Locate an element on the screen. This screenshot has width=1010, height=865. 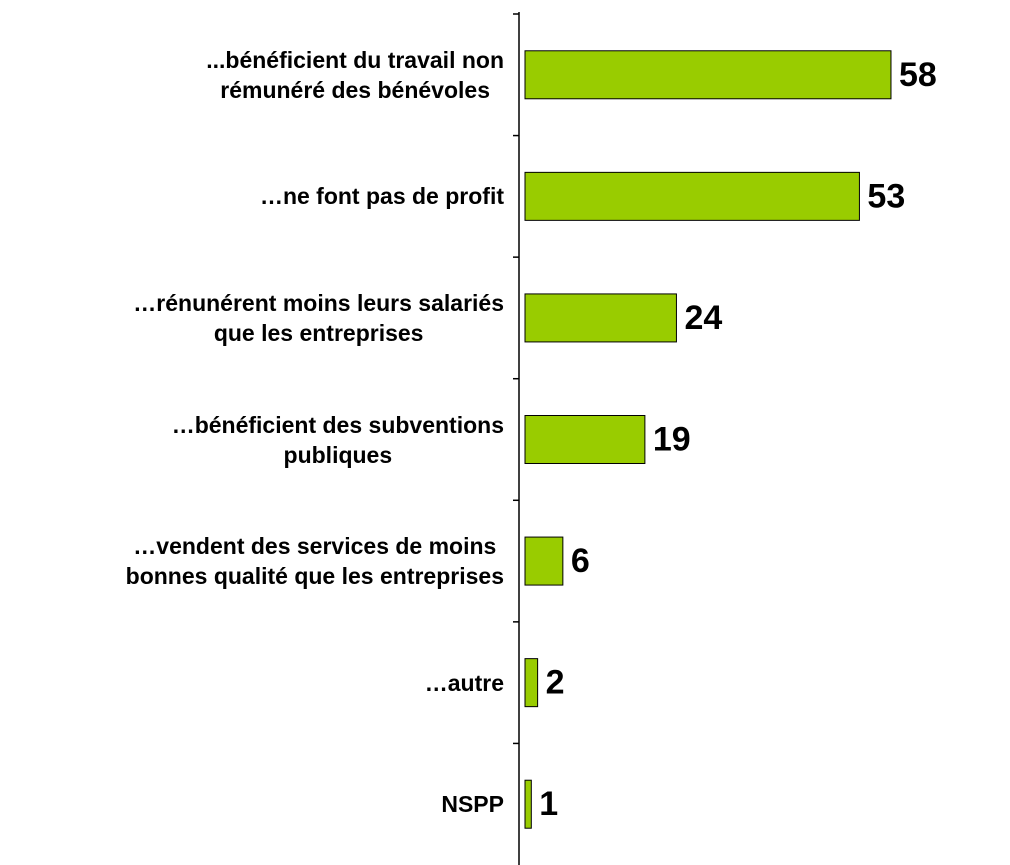
category-label: NSPP is located at coordinates (472, 804).